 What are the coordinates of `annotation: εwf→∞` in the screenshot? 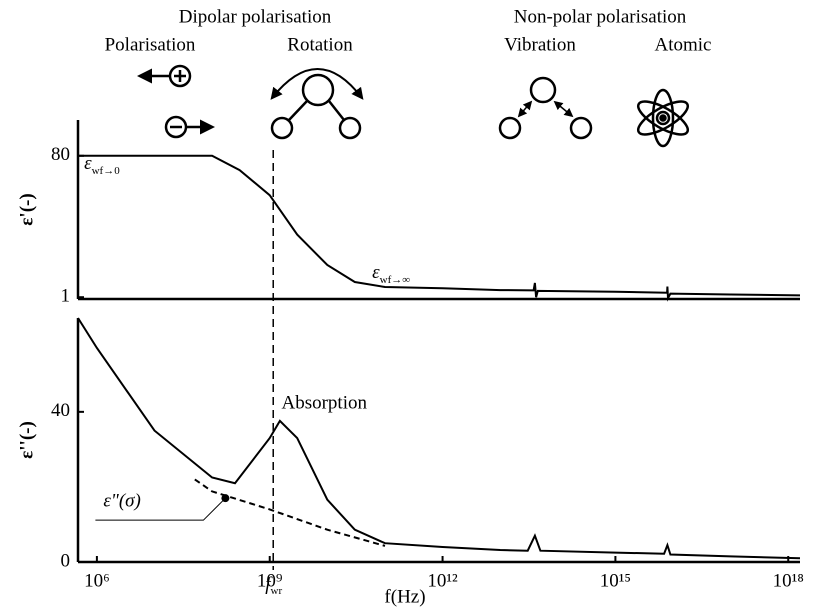 It's located at (391, 273).